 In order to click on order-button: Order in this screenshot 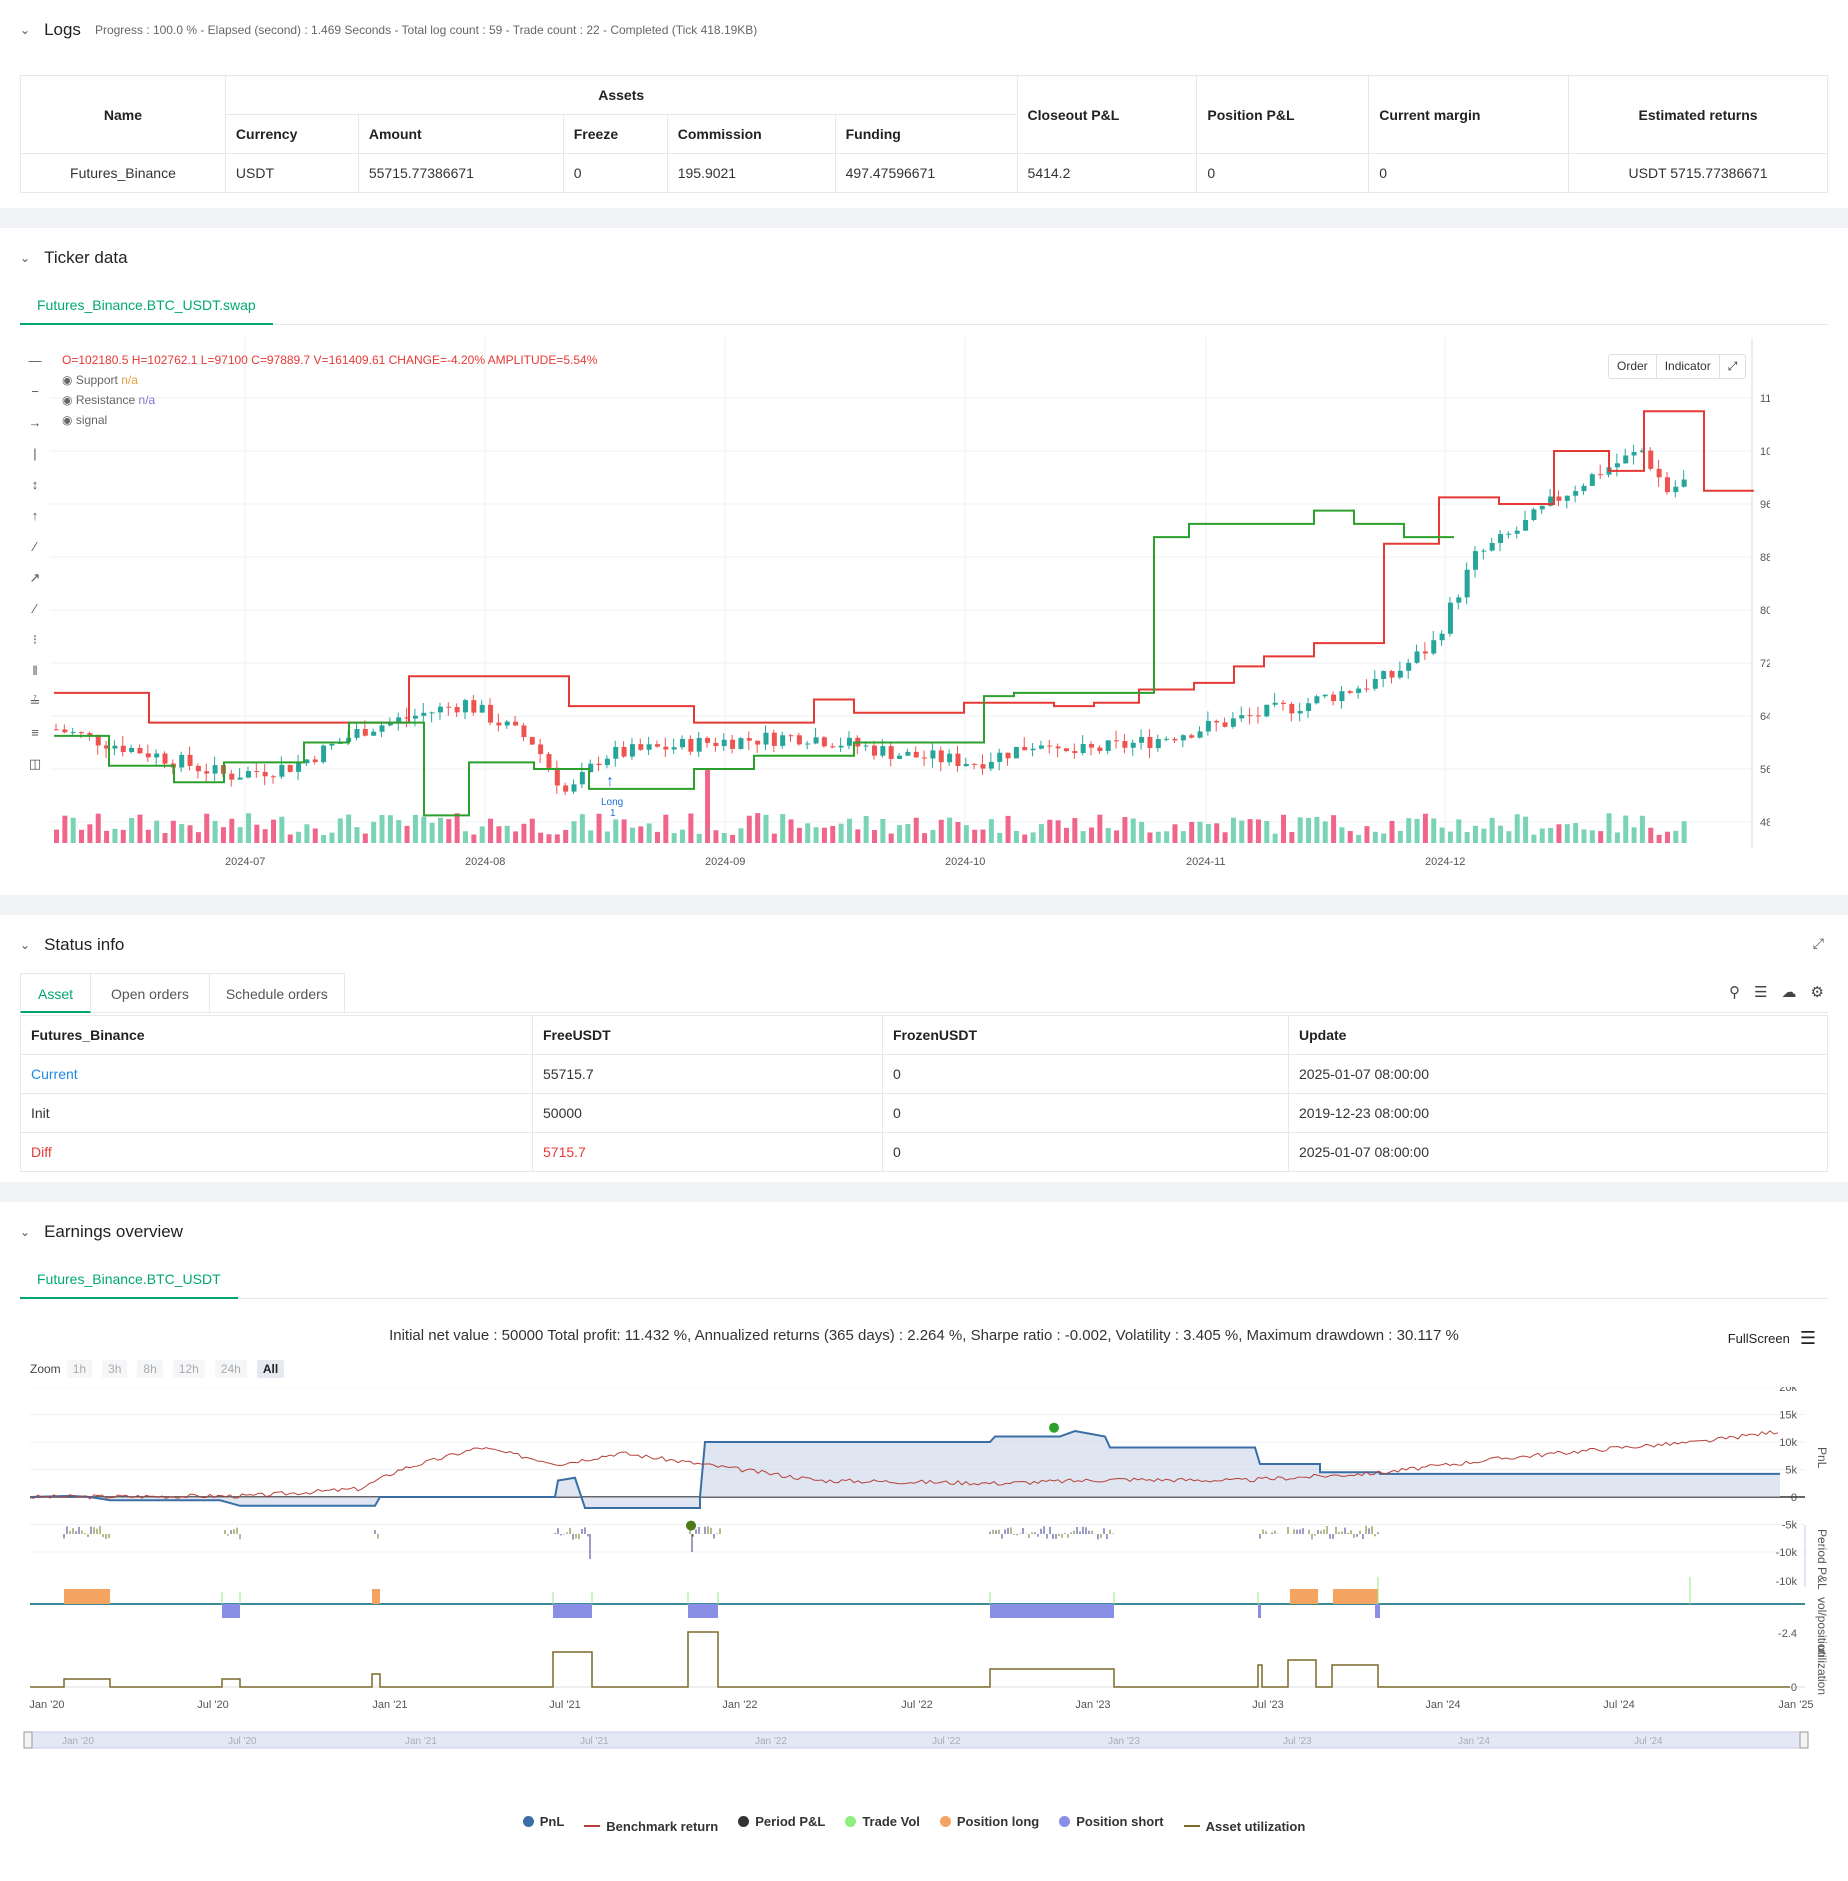, I will do `click(1633, 366)`.